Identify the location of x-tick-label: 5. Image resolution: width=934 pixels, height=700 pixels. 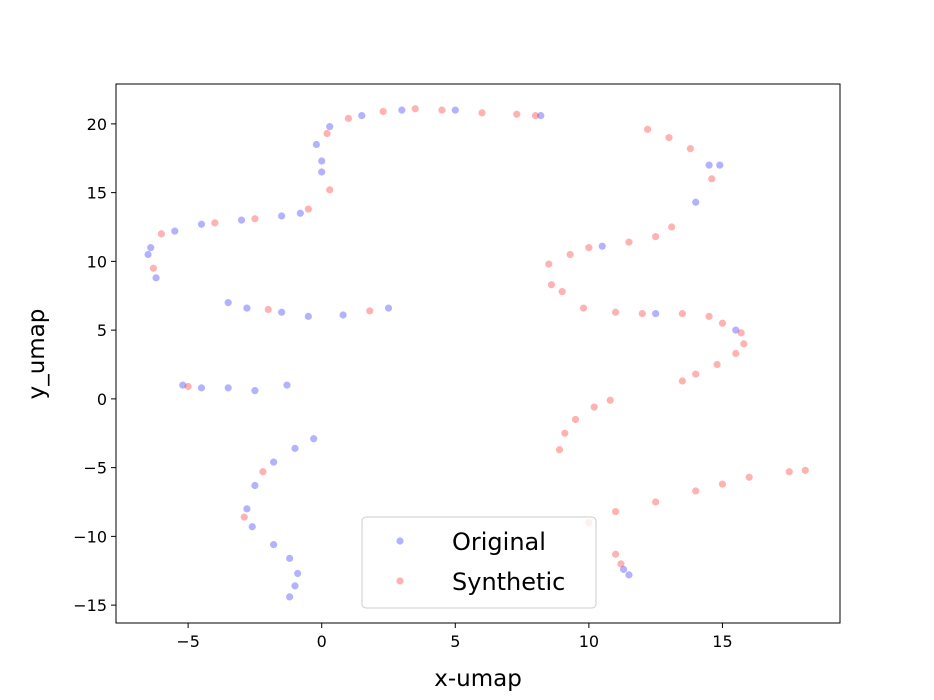
(455, 641).